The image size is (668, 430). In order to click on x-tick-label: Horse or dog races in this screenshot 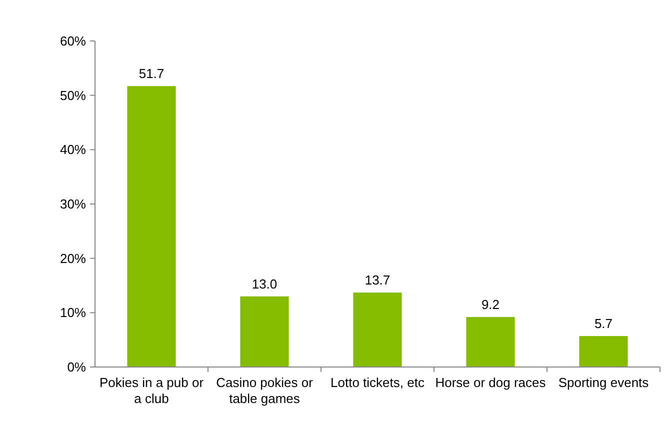, I will do `click(490, 382)`.